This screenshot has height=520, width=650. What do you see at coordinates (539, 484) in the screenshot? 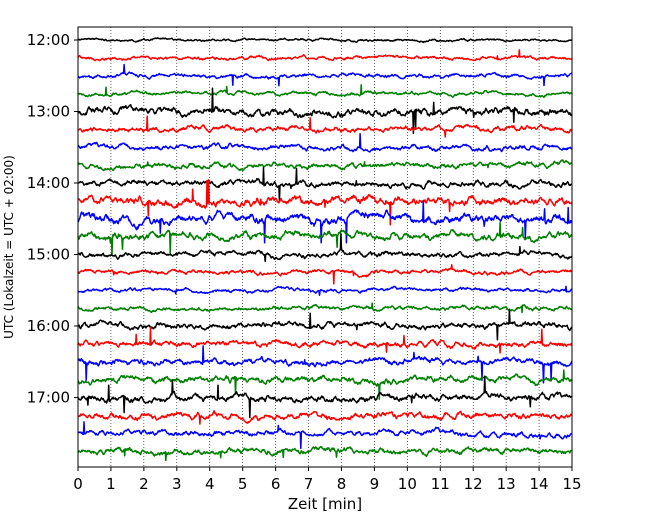
I see `x-tick-label-14: 14` at bounding box center [539, 484].